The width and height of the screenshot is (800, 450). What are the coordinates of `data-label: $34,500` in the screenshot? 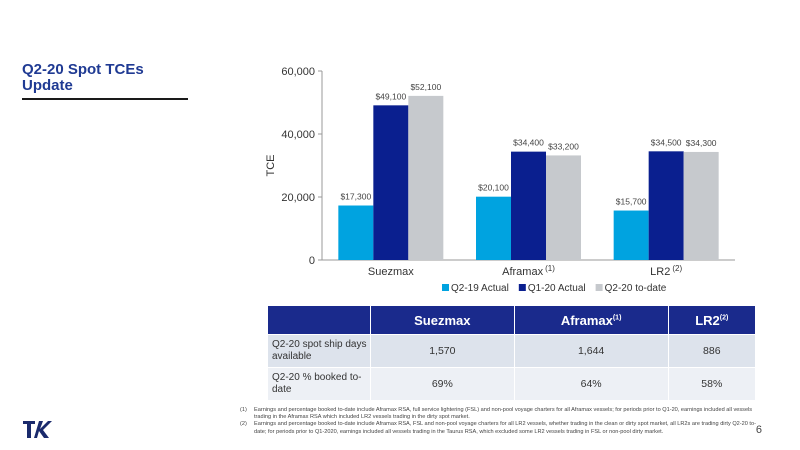 It's located at (666, 142).